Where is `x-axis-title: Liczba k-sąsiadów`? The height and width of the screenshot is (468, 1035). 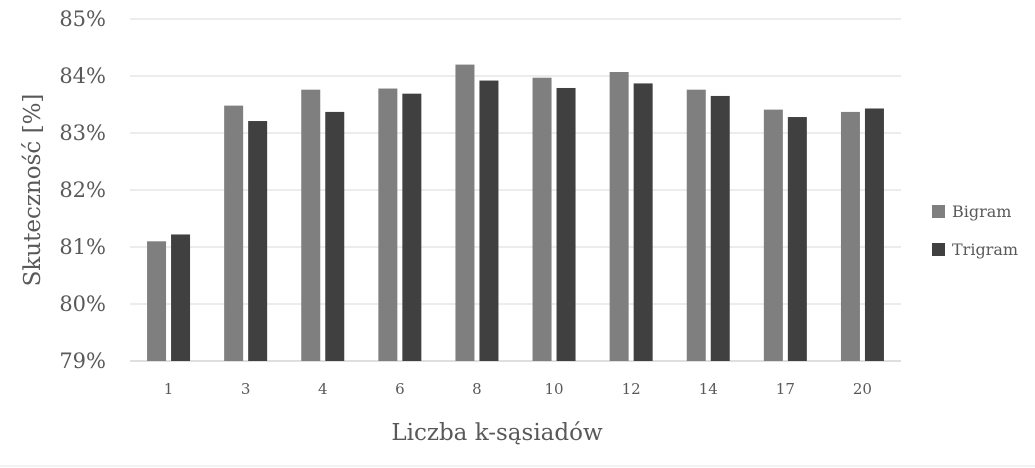
x-axis-title: Liczba k-sąsiadów is located at coordinates (497, 433).